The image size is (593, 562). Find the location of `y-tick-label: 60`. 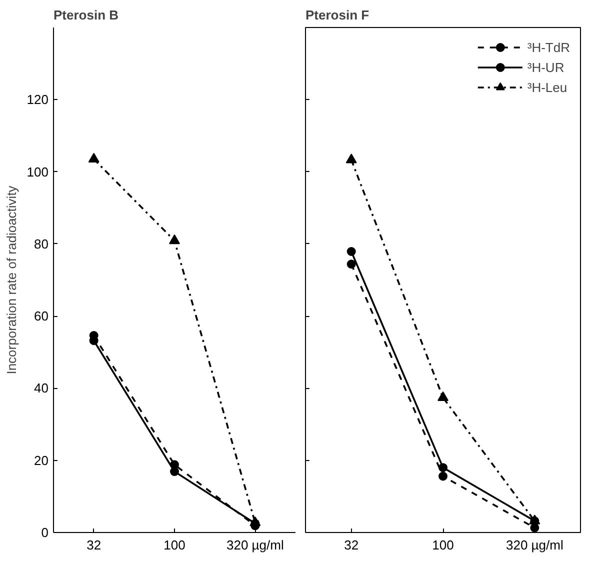

y-tick-label: 60 is located at coordinates (41, 316).